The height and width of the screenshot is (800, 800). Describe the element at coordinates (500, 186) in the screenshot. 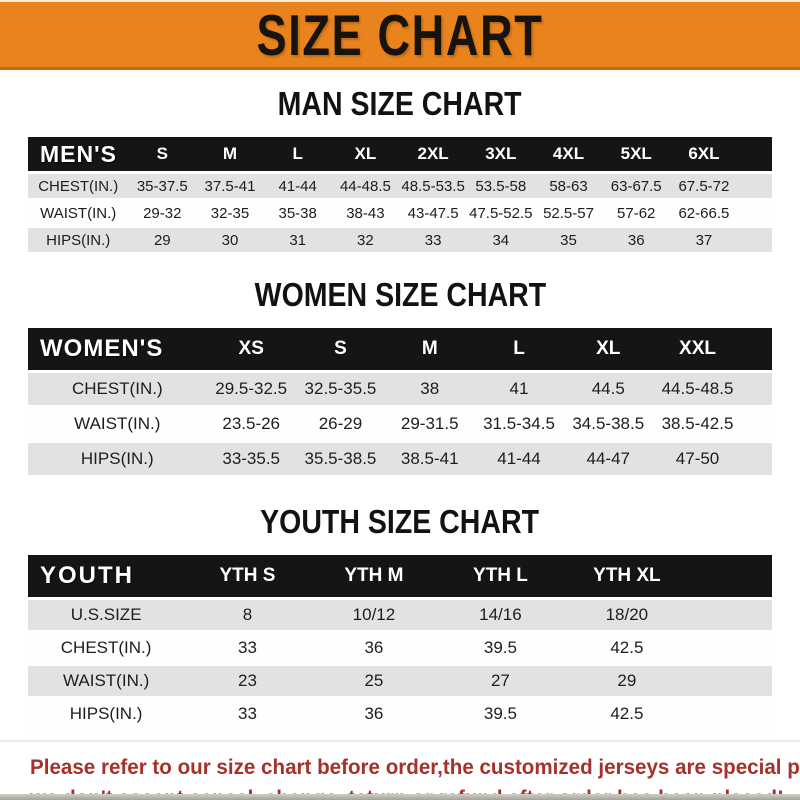

I see `size-value-cell: 53.5-58` at that location.